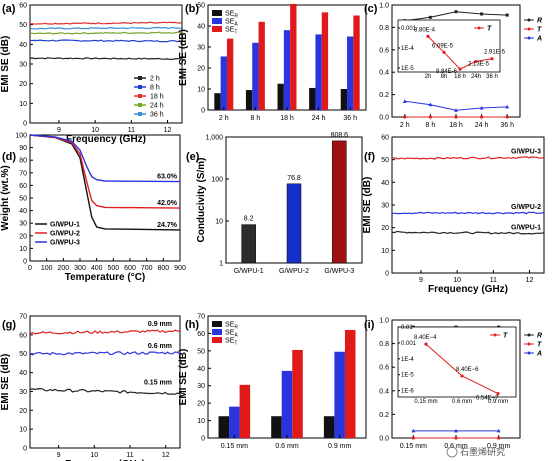 The image size is (554, 461). Describe the element at coordinates (498, 402) in the screenshot. I see `panel-i-inset-xtick-label: 0.9 mm` at that location.